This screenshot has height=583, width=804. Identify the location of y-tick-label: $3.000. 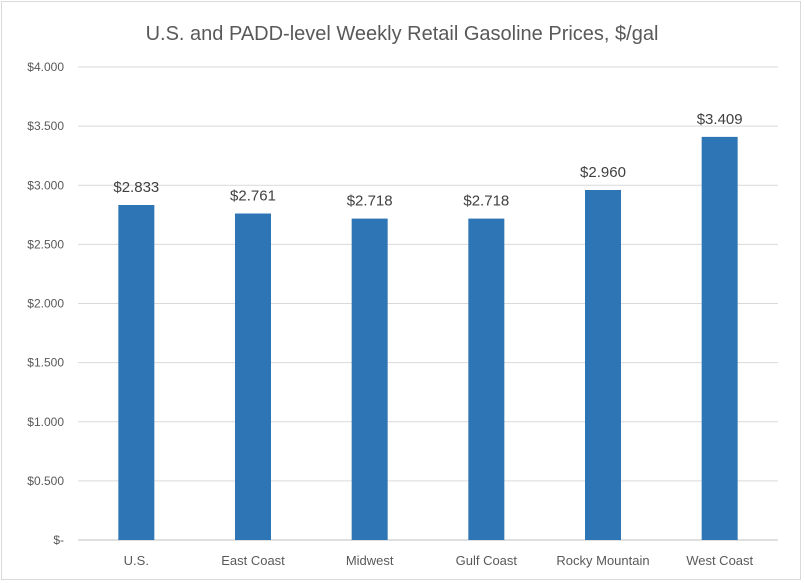
(45, 185).